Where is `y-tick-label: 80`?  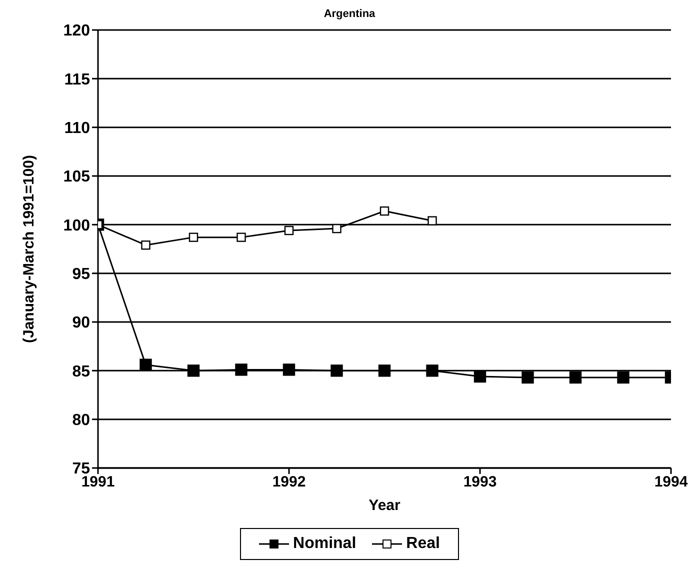
y-tick-label: 80 is located at coordinates (81, 421).